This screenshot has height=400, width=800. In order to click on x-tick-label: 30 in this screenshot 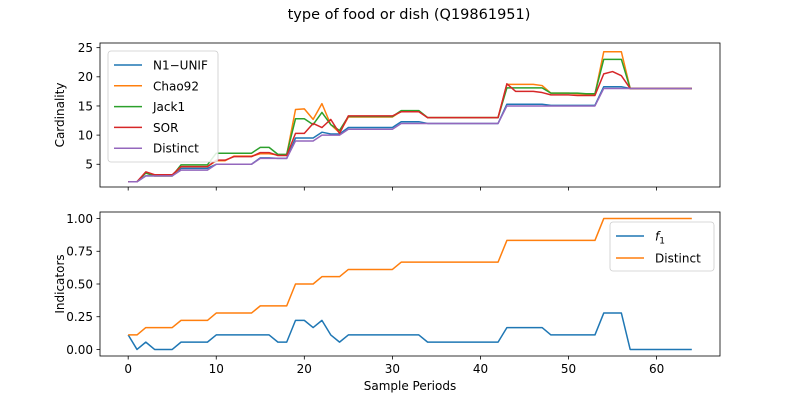, I will do `click(392, 369)`.